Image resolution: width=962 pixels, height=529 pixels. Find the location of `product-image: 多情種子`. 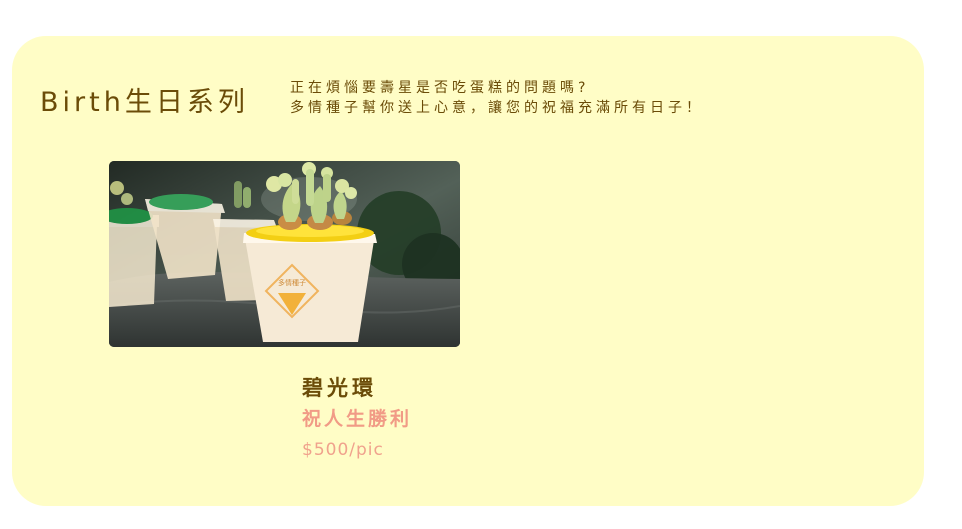

product-image: 多情種子 is located at coordinates (284, 254).